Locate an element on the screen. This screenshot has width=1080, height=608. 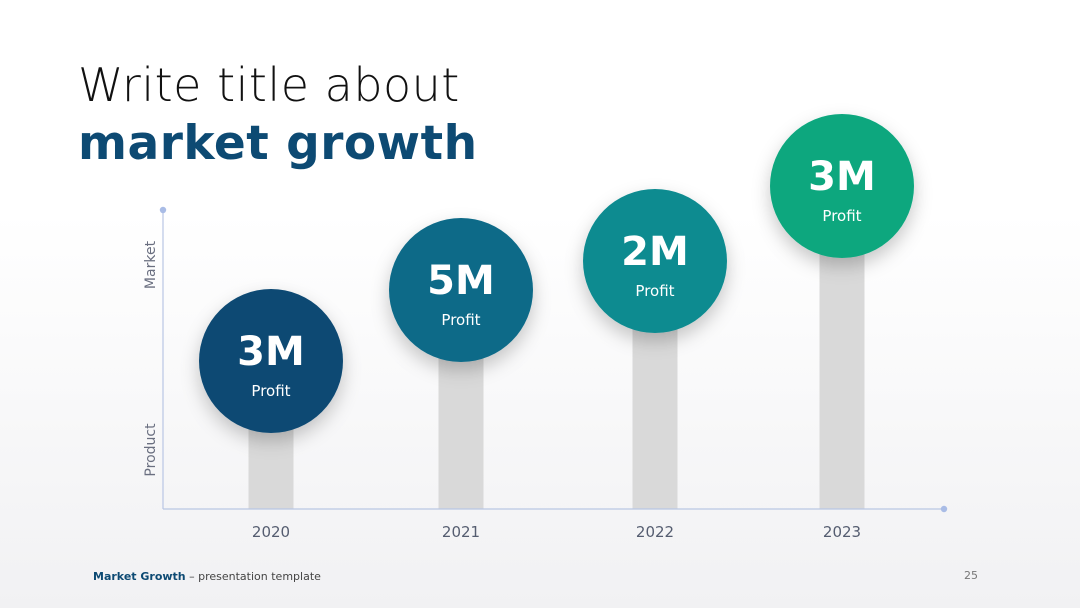
footer-subtitle: – presentation template is located at coordinates (253, 576).